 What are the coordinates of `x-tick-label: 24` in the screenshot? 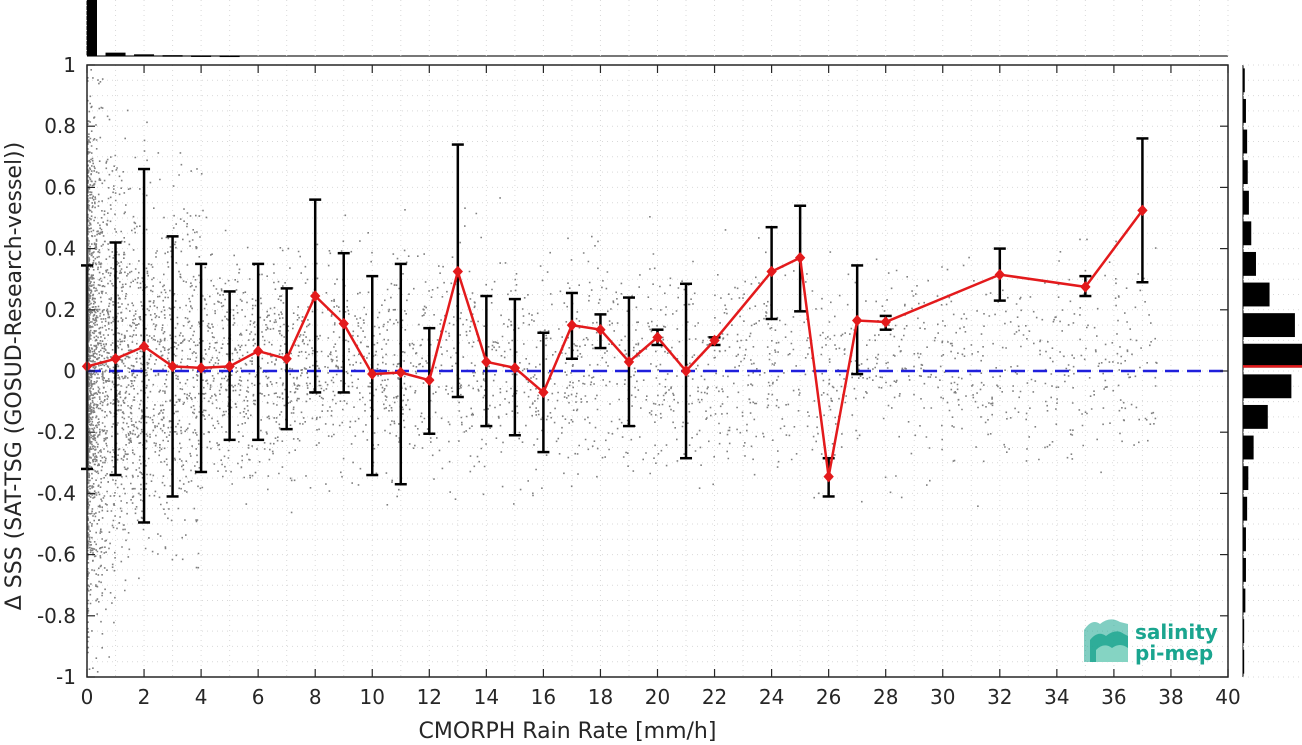 It's located at (771, 697).